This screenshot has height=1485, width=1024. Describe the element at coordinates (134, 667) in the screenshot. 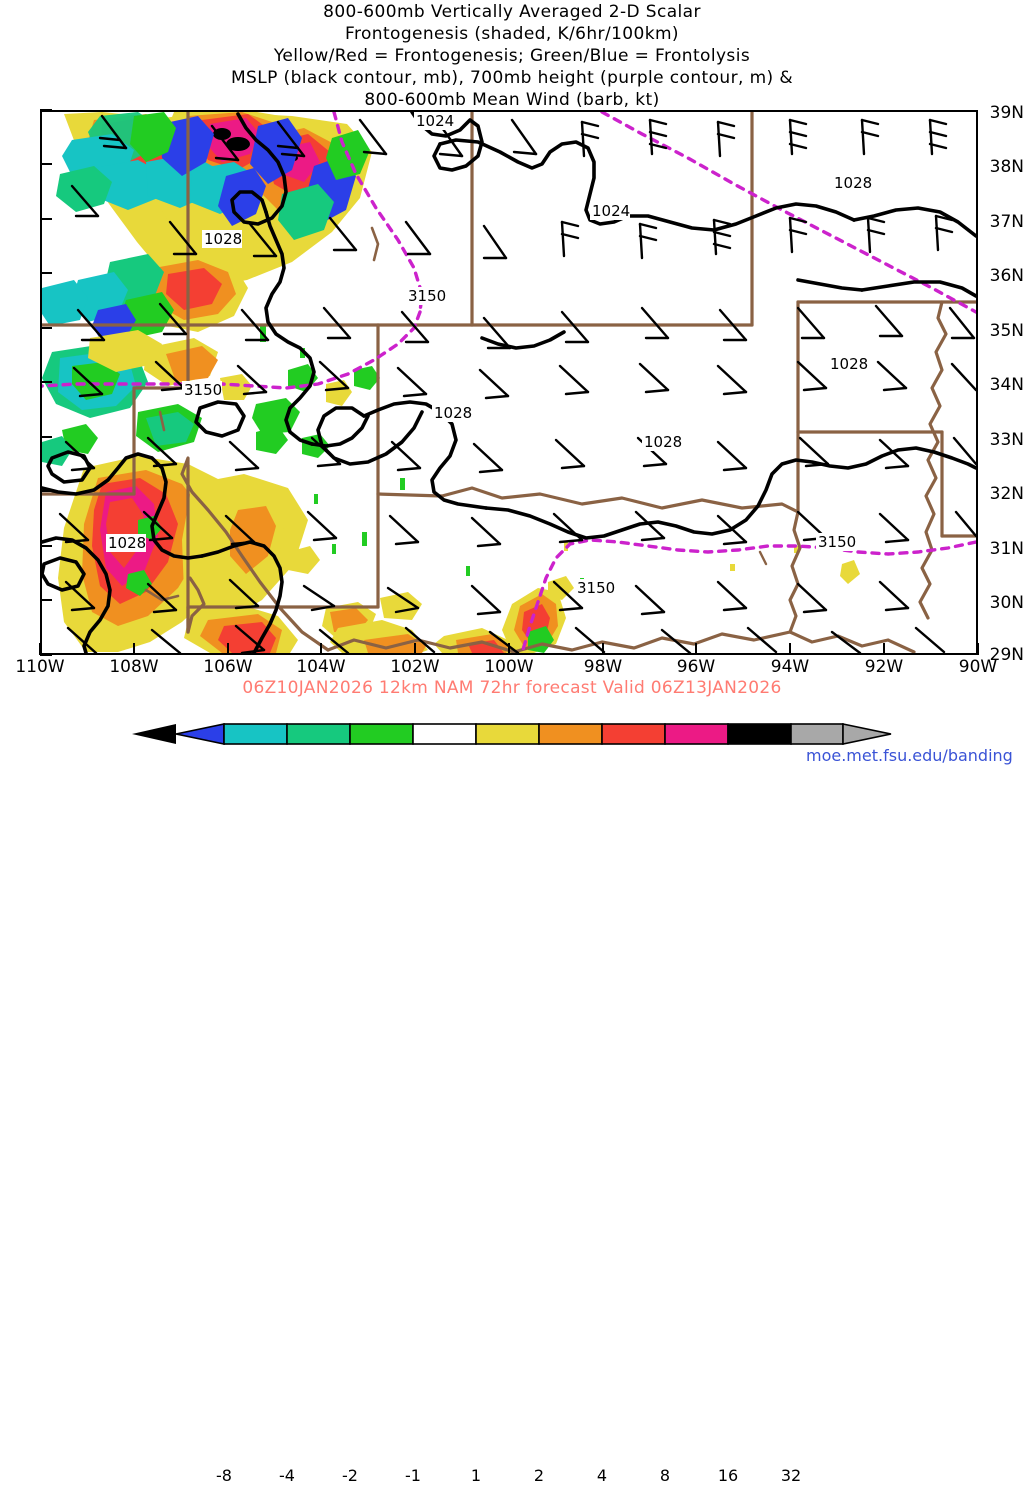

I see `x-tick-108W: 108W` at that location.